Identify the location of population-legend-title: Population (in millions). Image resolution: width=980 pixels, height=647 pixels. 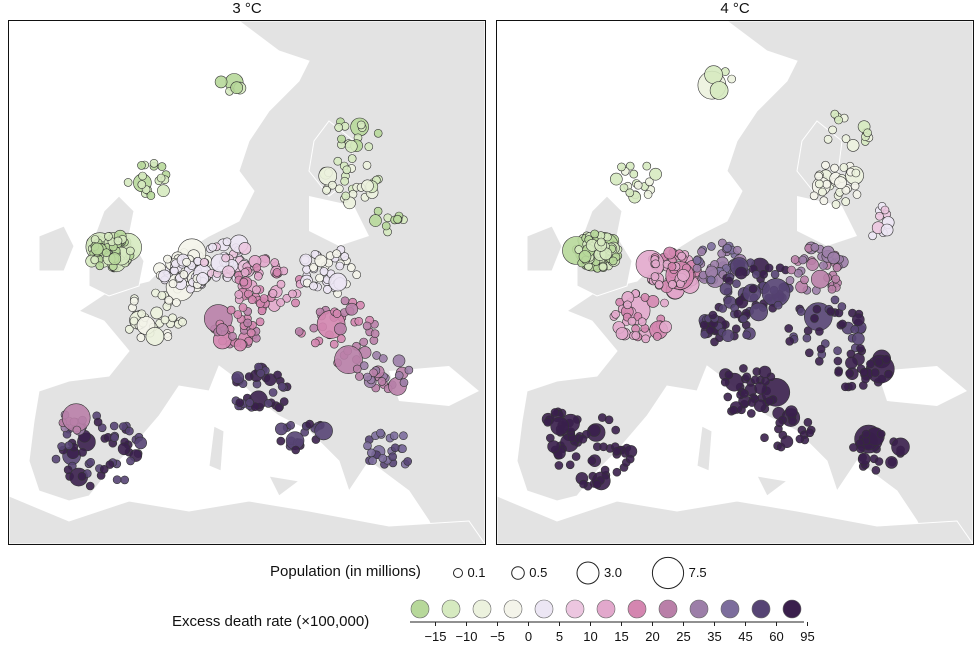
(345, 571).